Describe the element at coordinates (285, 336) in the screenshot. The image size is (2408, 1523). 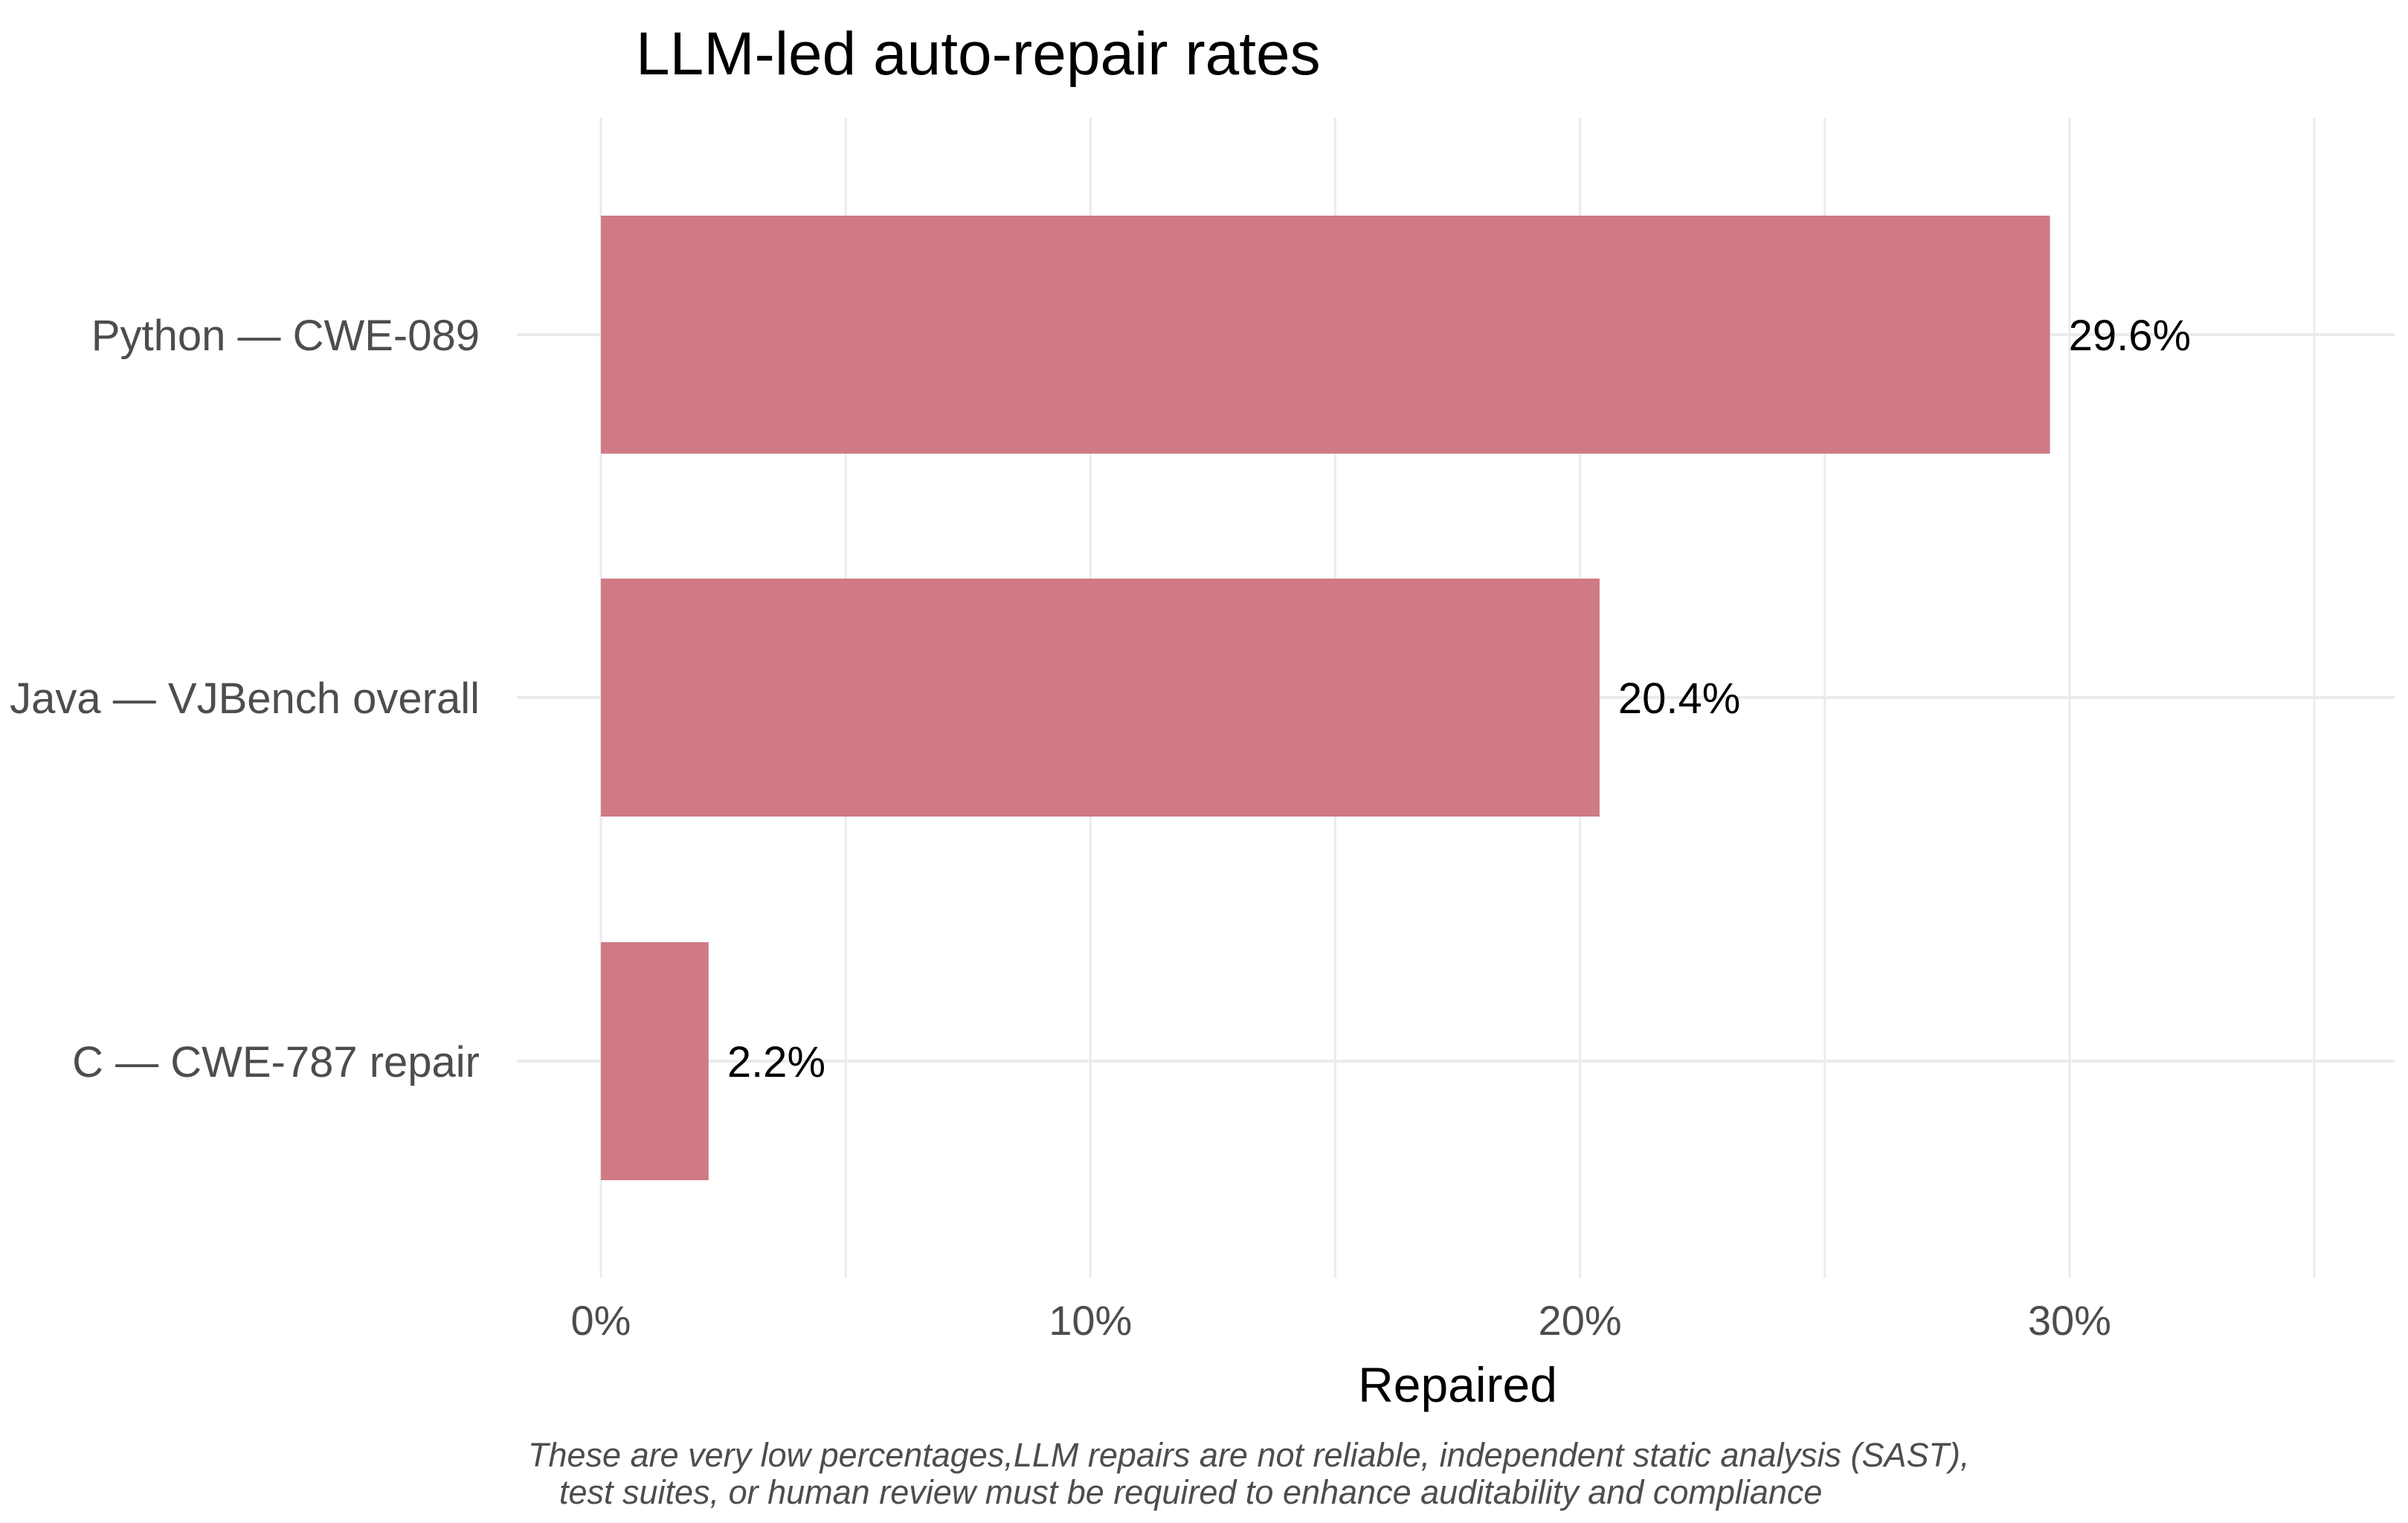
I see `category-label: Python — CWE-089` at that location.